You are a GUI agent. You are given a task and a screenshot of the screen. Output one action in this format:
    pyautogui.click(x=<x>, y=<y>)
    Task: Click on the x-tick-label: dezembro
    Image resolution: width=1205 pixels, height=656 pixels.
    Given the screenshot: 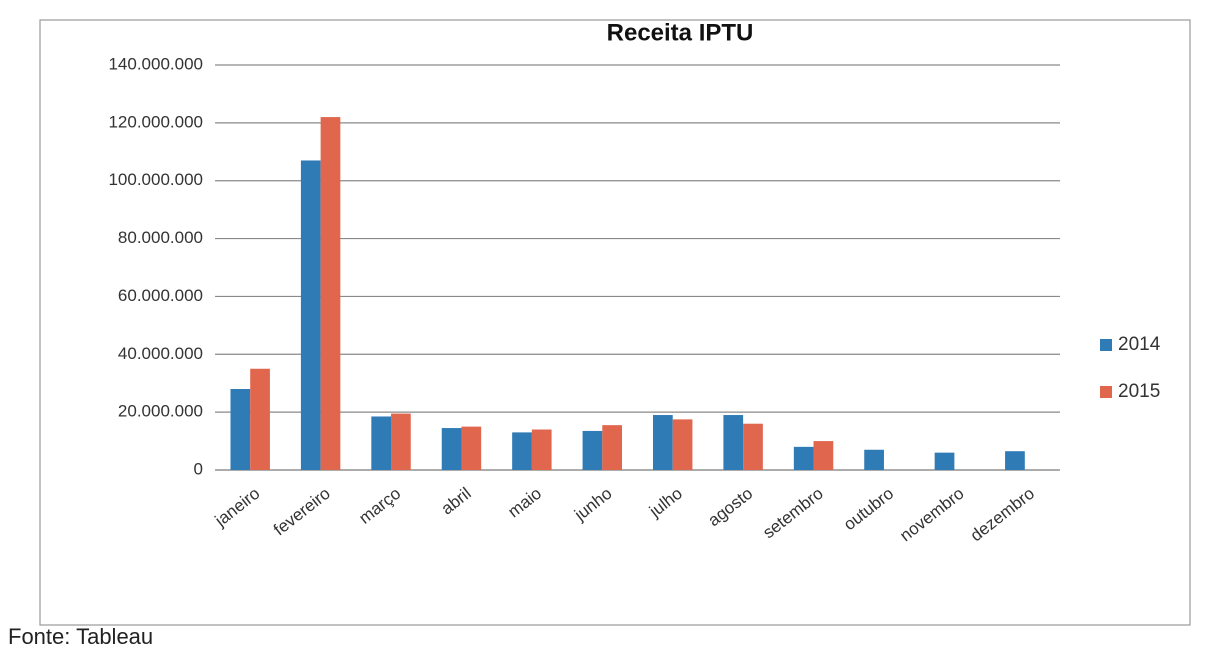 What is the action you would take?
    pyautogui.click(x=1002, y=515)
    